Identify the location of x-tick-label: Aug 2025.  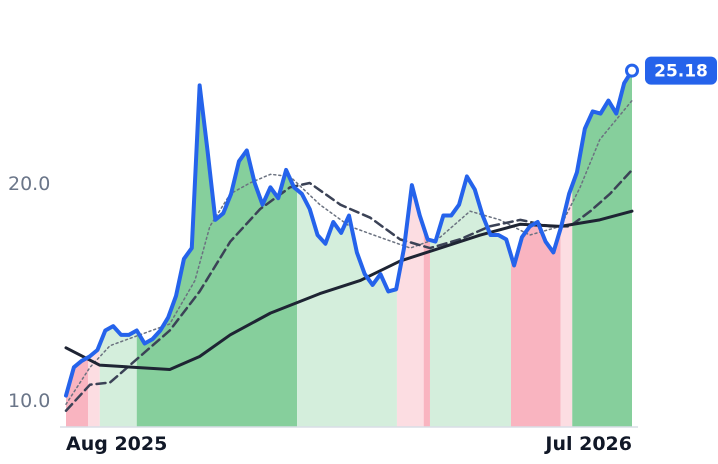
(116, 444).